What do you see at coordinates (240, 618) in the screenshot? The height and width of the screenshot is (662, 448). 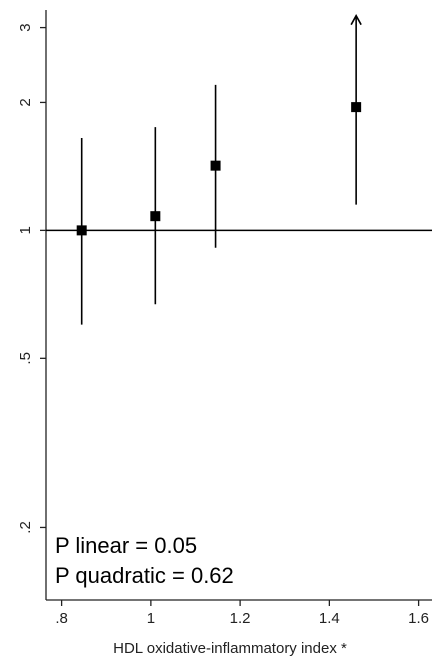 I see `x-tick-label-2: 1.2` at bounding box center [240, 618].